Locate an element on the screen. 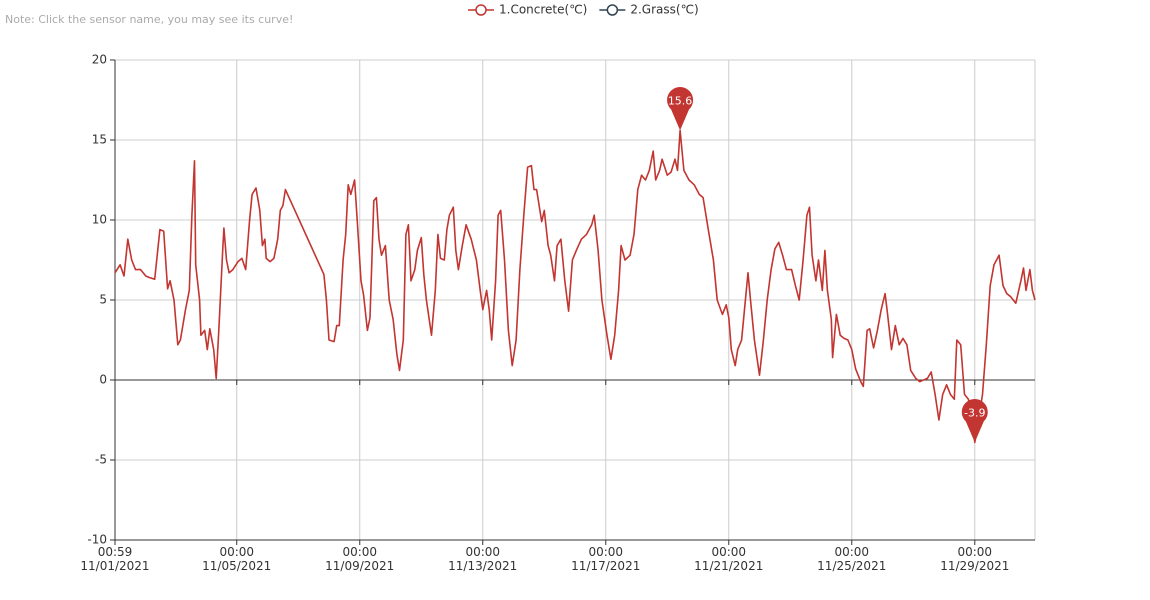  y-tick-label: 5 is located at coordinates (103, 300).